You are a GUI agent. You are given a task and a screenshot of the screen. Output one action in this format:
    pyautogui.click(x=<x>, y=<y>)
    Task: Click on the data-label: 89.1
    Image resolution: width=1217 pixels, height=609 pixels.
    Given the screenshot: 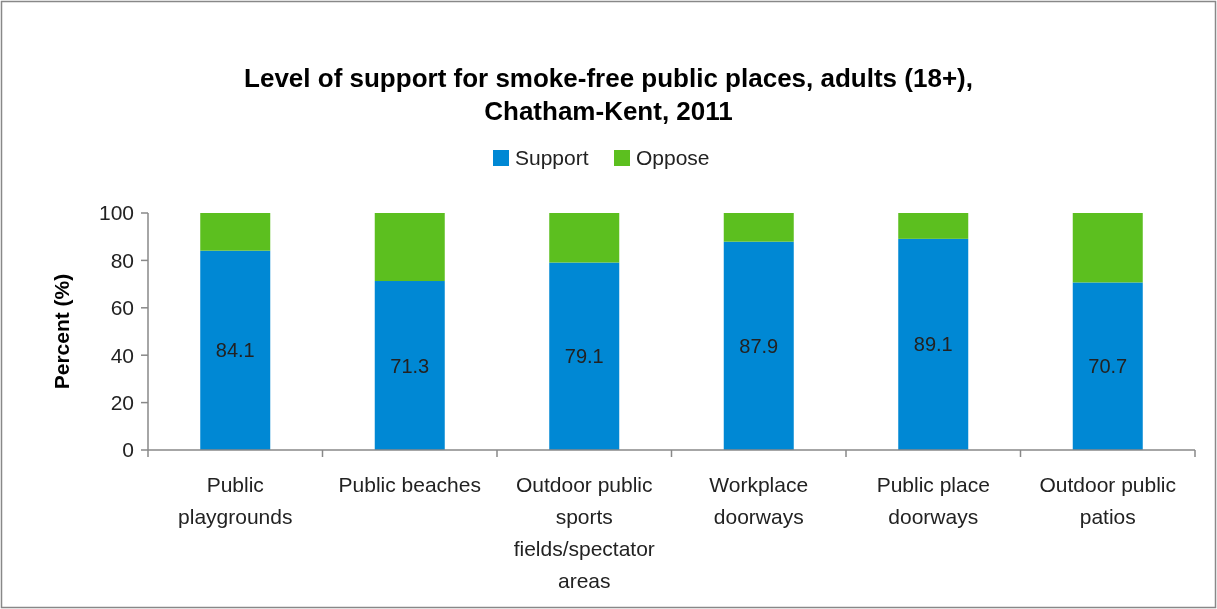 What is the action you would take?
    pyautogui.click(x=933, y=344)
    